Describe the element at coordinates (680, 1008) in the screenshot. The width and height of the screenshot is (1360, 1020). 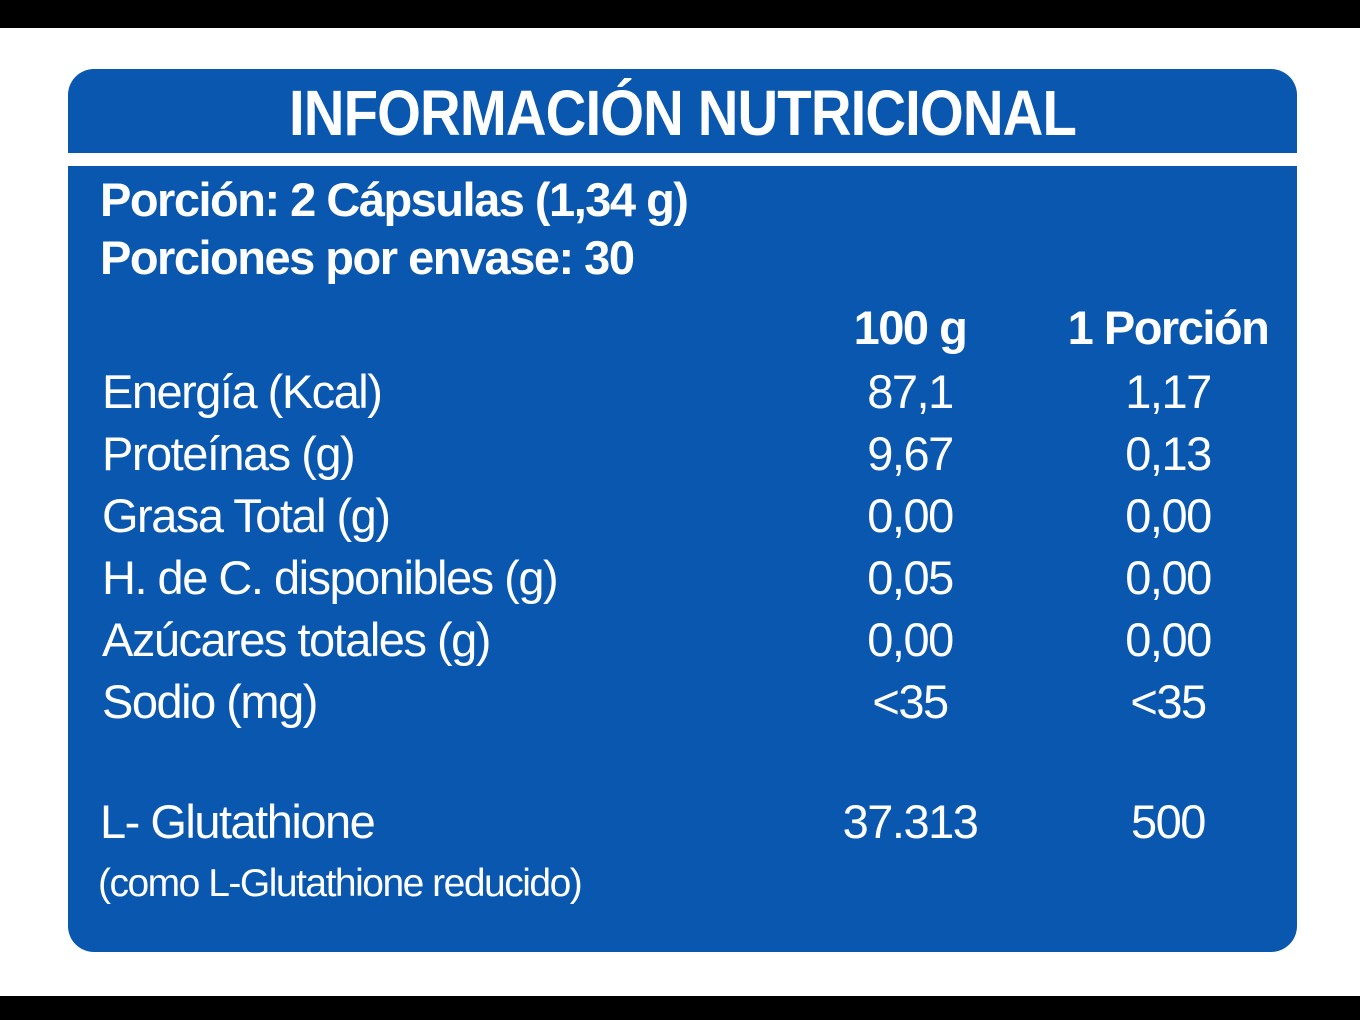
I see `bottom-letterbox-bar` at that location.